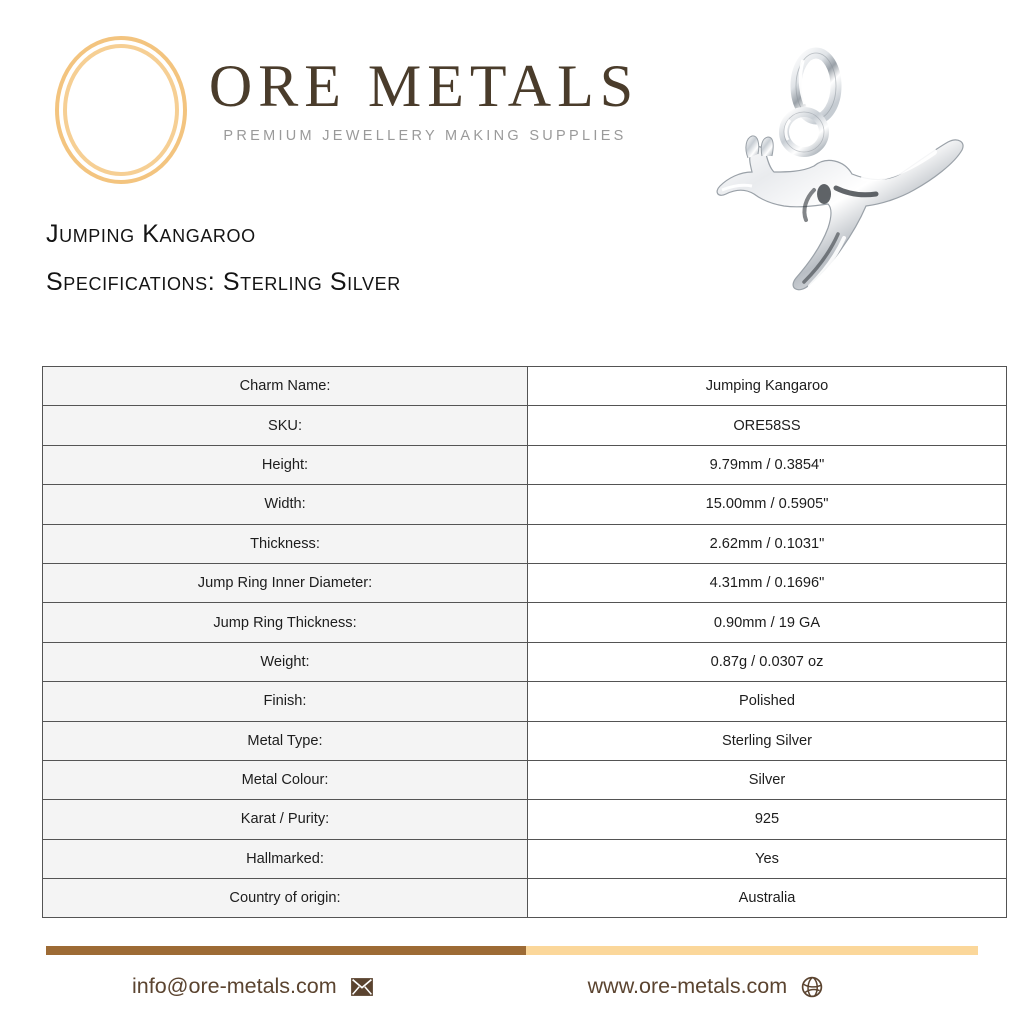 The image size is (1024, 1024). What do you see at coordinates (285, 583) in the screenshot?
I see `spec-label-cell: Jump Ring Inner Diameter:` at bounding box center [285, 583].